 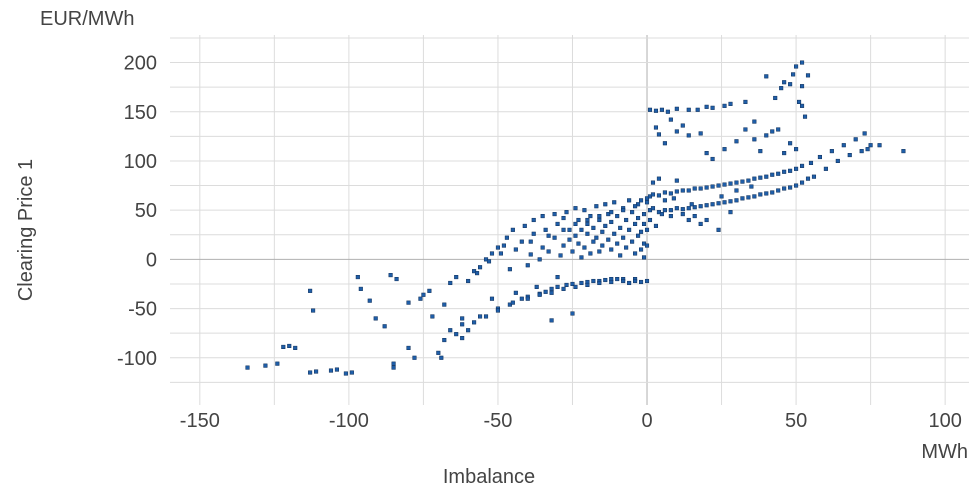 What do you see at coordinates (151, 260) in the screenshot?
I see `y-tick-label: 0` at bounding box center [151, 260].